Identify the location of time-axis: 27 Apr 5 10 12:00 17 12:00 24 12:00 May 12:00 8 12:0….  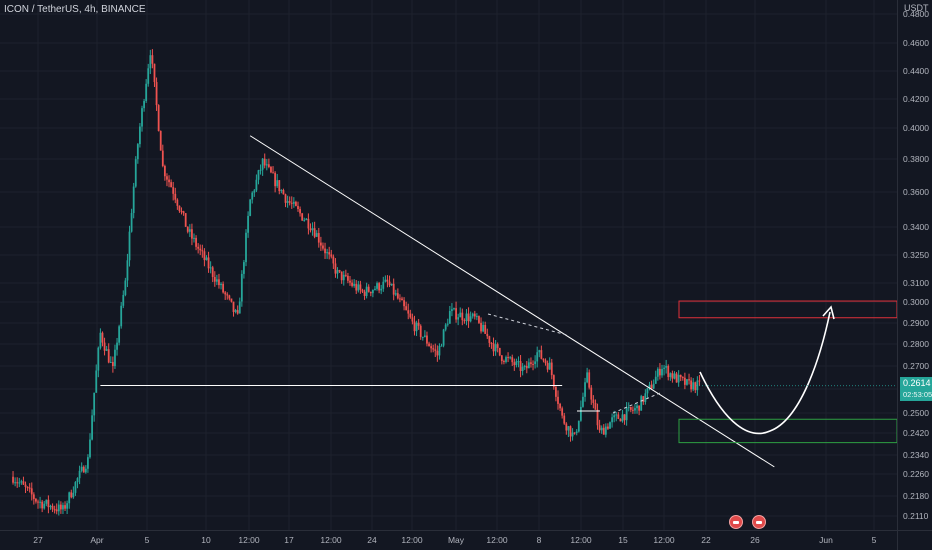
(466, 538).